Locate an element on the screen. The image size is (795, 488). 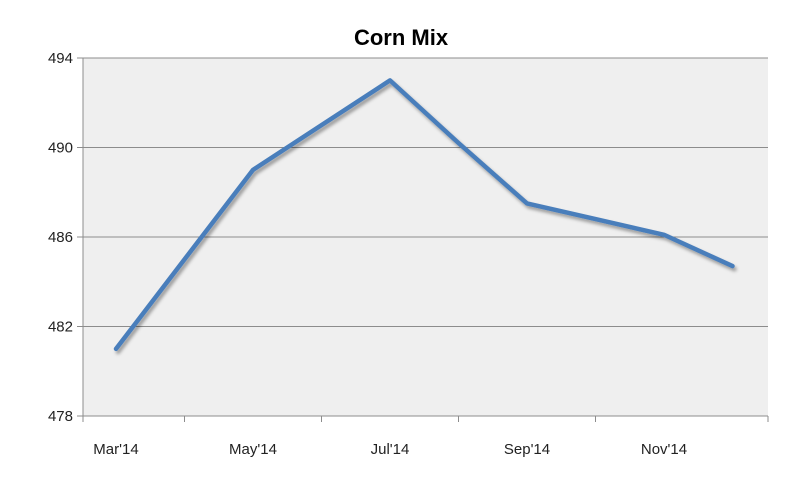
x-axis-tick-labels: Mar'14 May'14 Jul'14 Sep'14 Nov'14 is located at coordinates (390, 449).